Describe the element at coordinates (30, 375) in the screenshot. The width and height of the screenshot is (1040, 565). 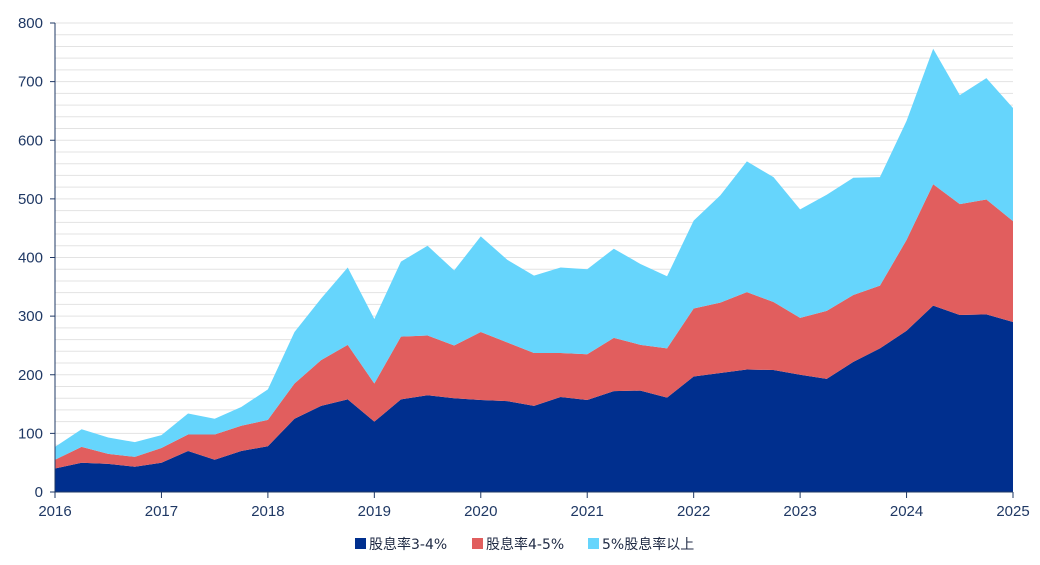
I see `y-tick-label: 200` at that location.